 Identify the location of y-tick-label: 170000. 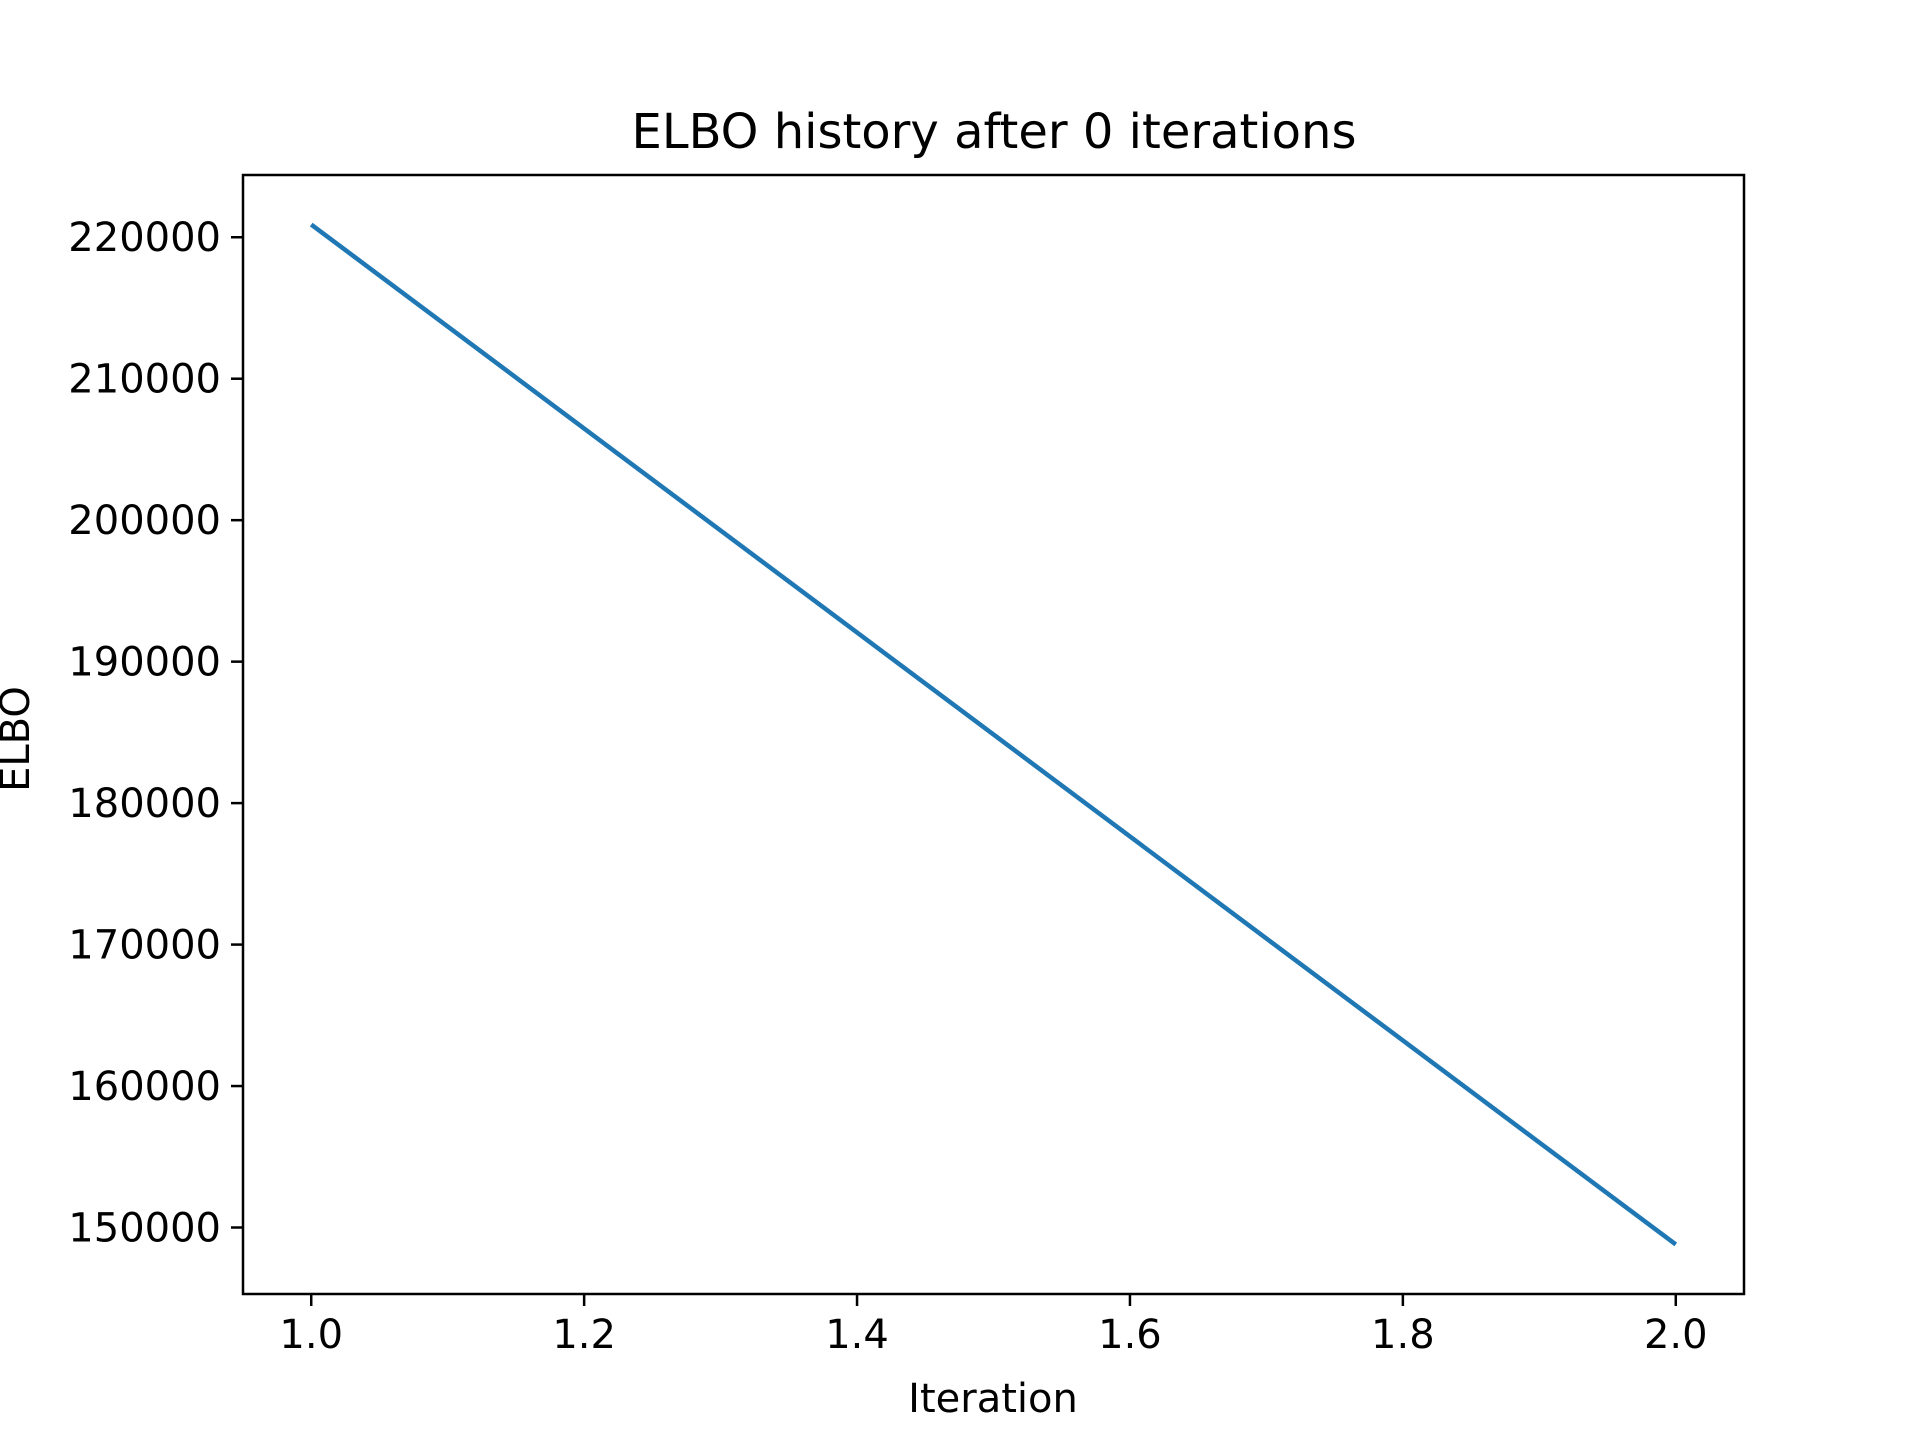
(144, 946).